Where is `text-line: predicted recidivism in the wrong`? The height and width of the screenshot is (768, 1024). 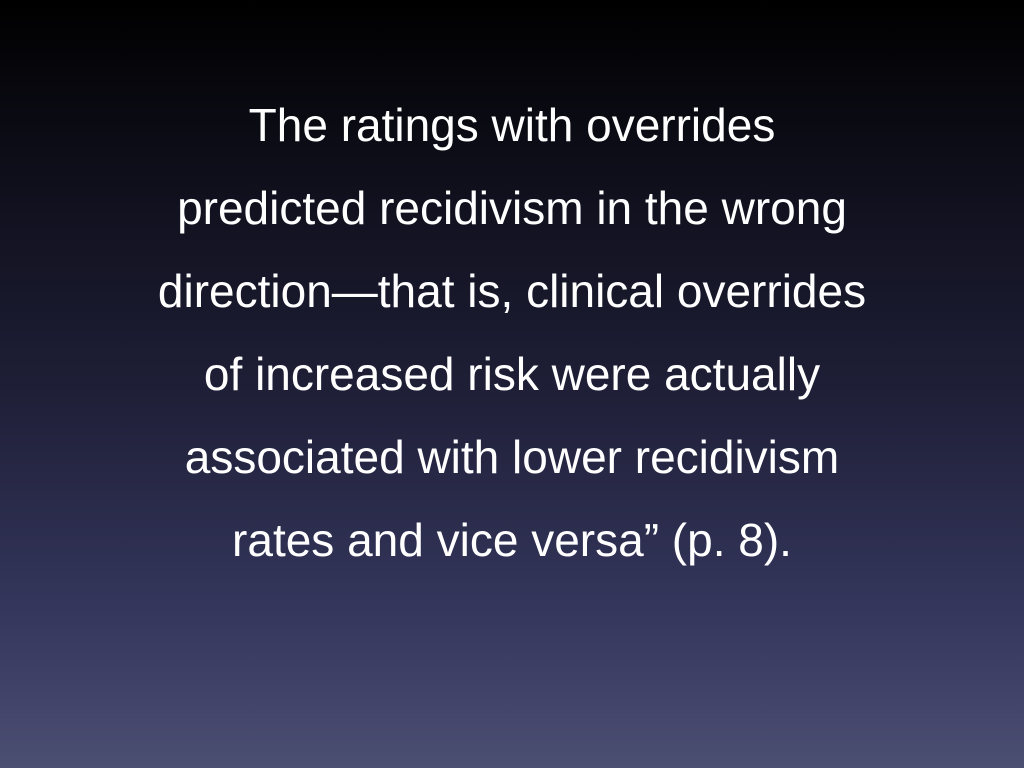
text-line: predicted recidivism in the wrong is located at coordinates (512, 208).